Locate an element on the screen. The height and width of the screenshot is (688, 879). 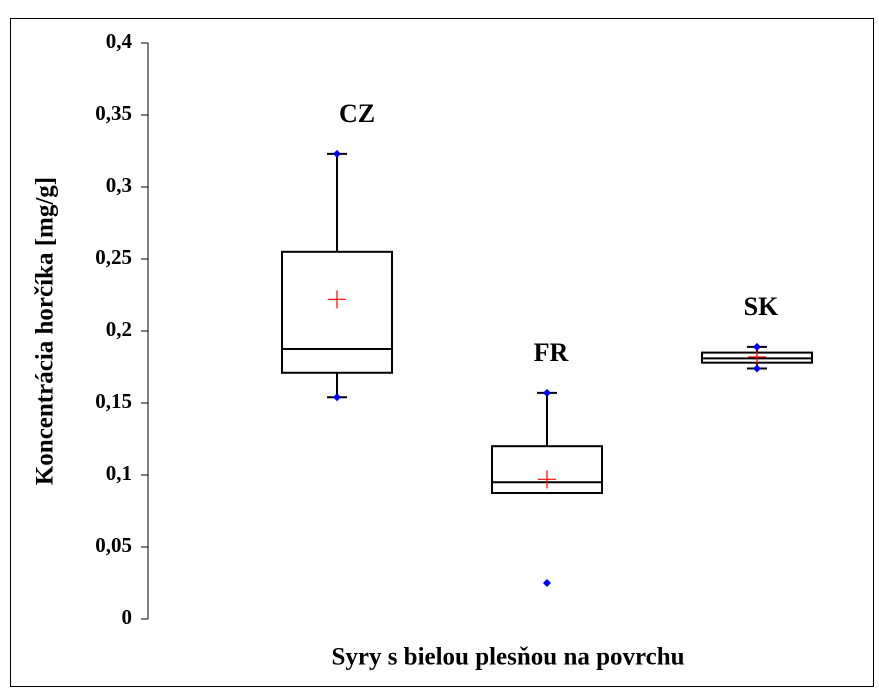
y-tick-label: 0,25 is located at coordinates (113, 257).